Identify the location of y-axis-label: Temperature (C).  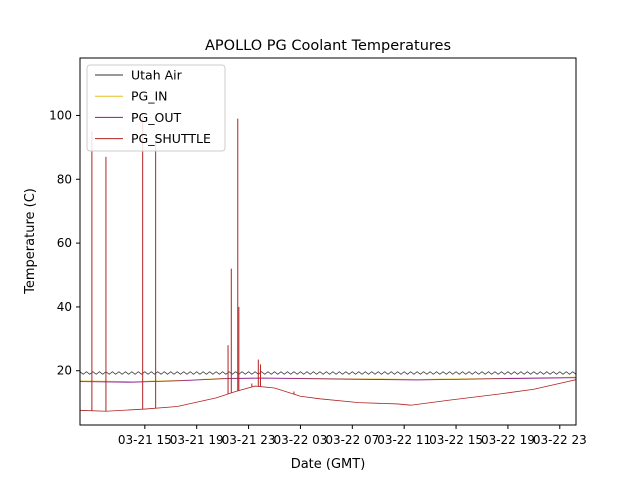
(30, 241).